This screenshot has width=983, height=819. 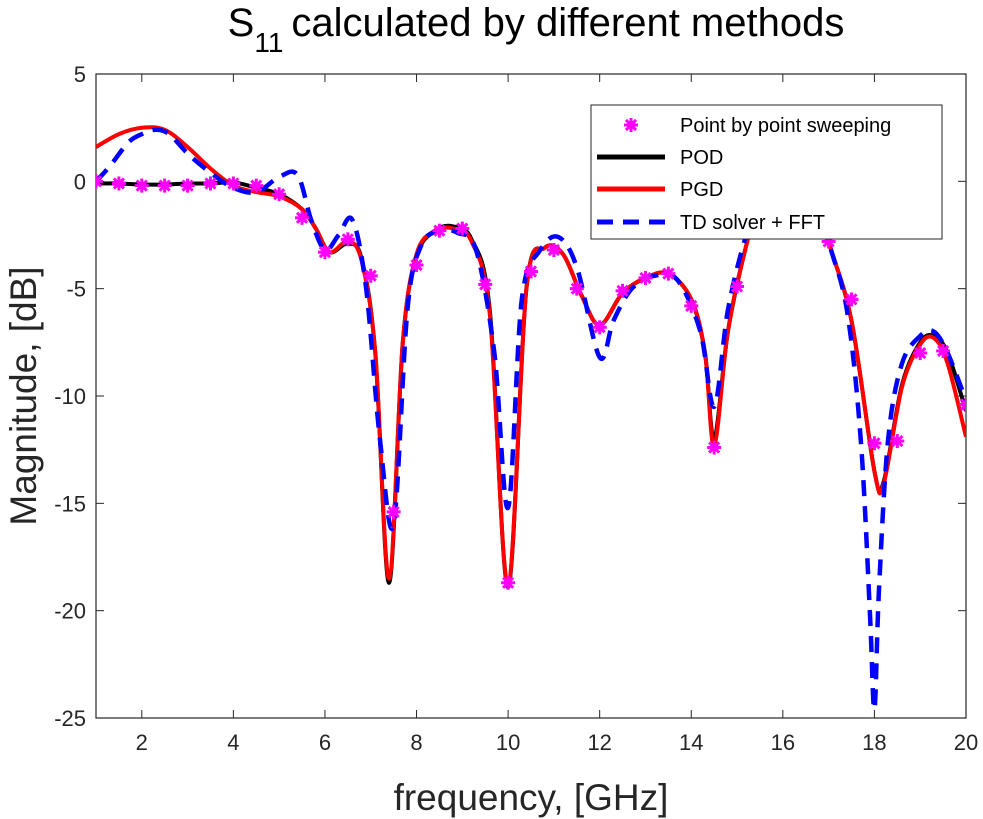 What do you see at coordinates (701, 190) in the screenshot?
I see `legend-label: PGD` at bounding box center [701, 190].